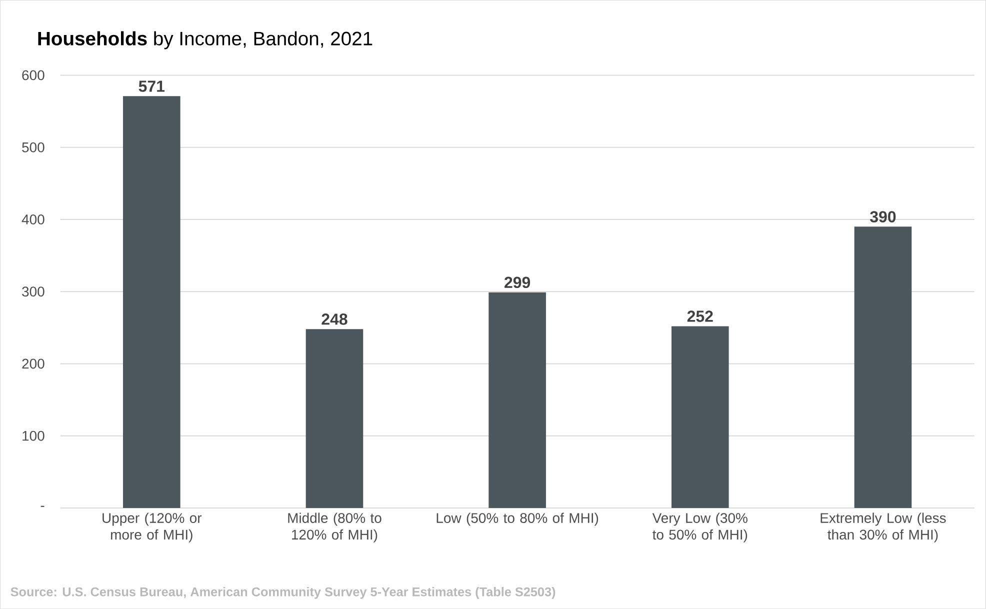 This screenshot has width=986, height=609. I want to click on x-tick-label: Low (50% to 80% of MHI), so click(517, 519).